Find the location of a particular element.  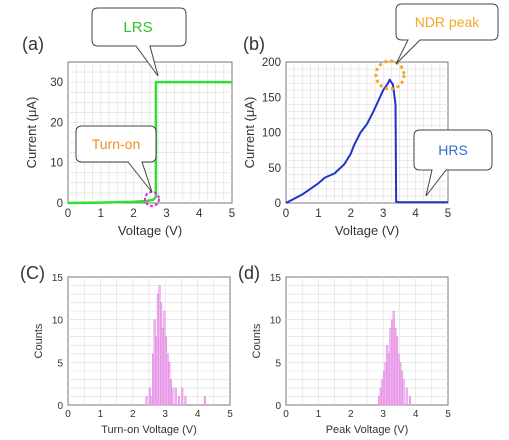

y-tick-label: 50 is located at coordinates (274, 169).